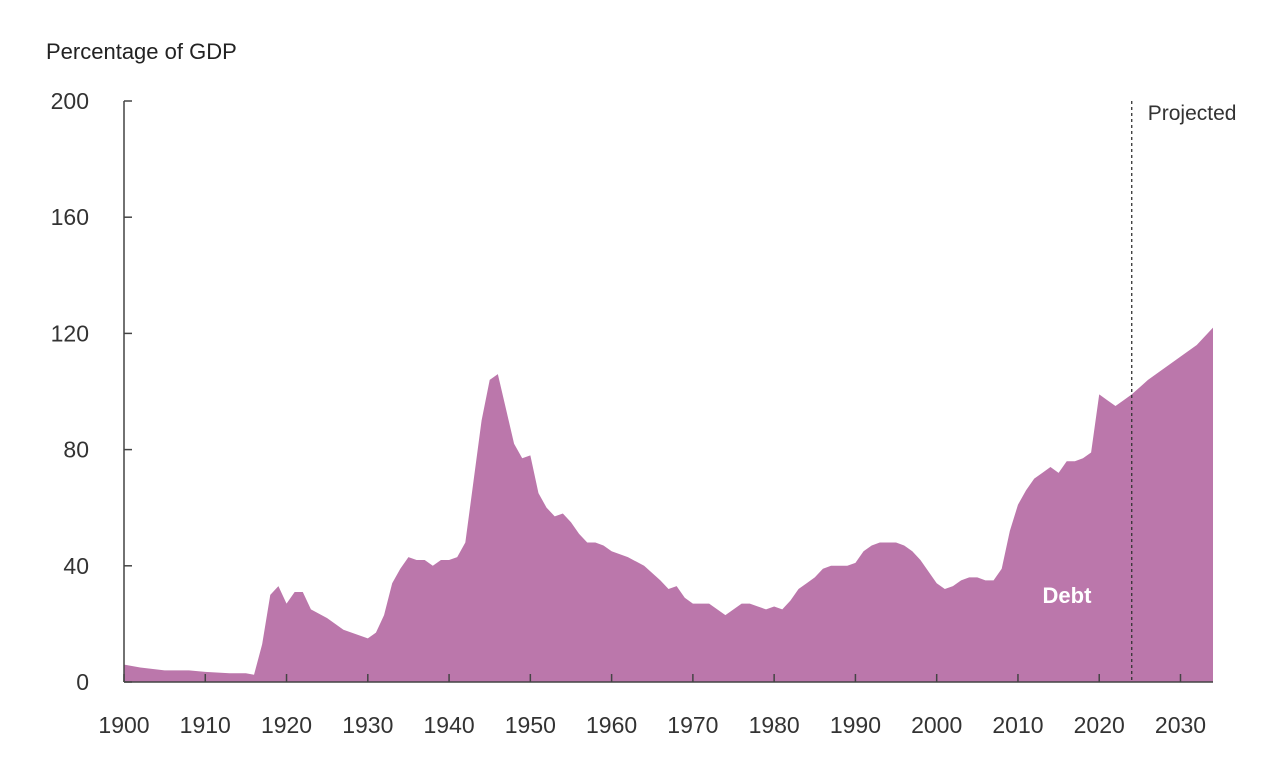 This screenshot has width=1285, height=771. Describe the element at coordinates (70, 217) in the screenshot. I see `y-tick-label: 160` at that location.